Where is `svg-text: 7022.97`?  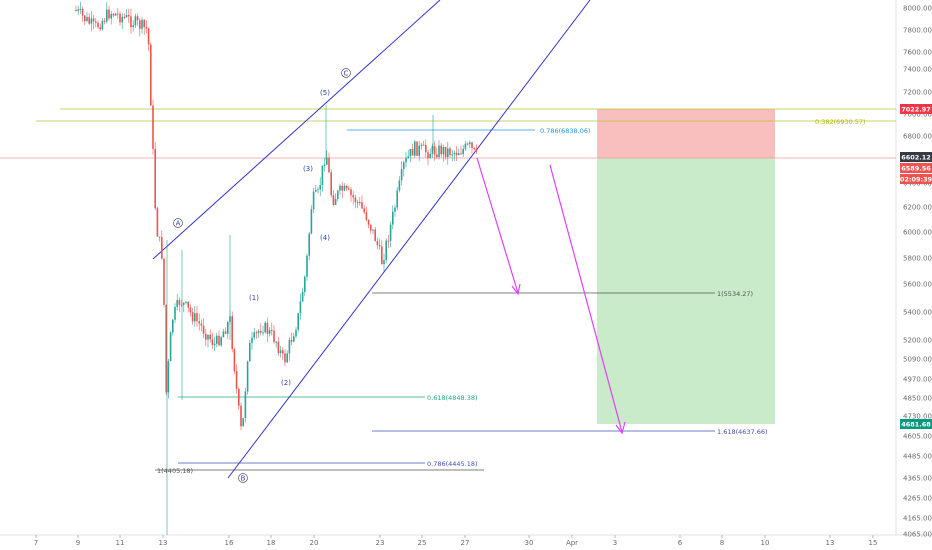
svg-text: 7022.97 is located at coordinates (916, 110).